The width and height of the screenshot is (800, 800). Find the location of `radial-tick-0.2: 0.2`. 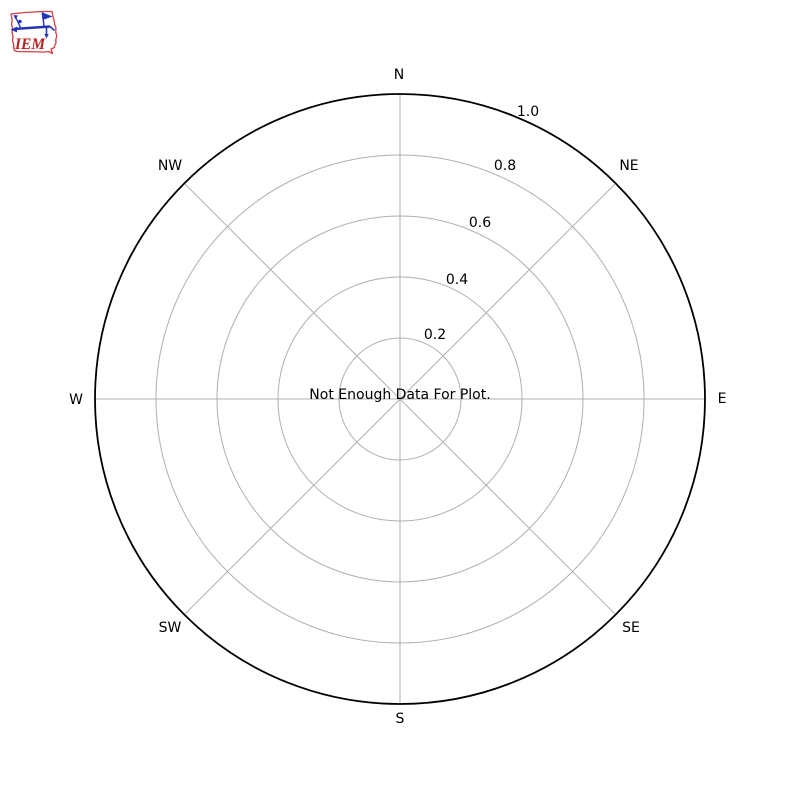

radial-tick-0.2: 0.2 is located at coordinates (435, 335).